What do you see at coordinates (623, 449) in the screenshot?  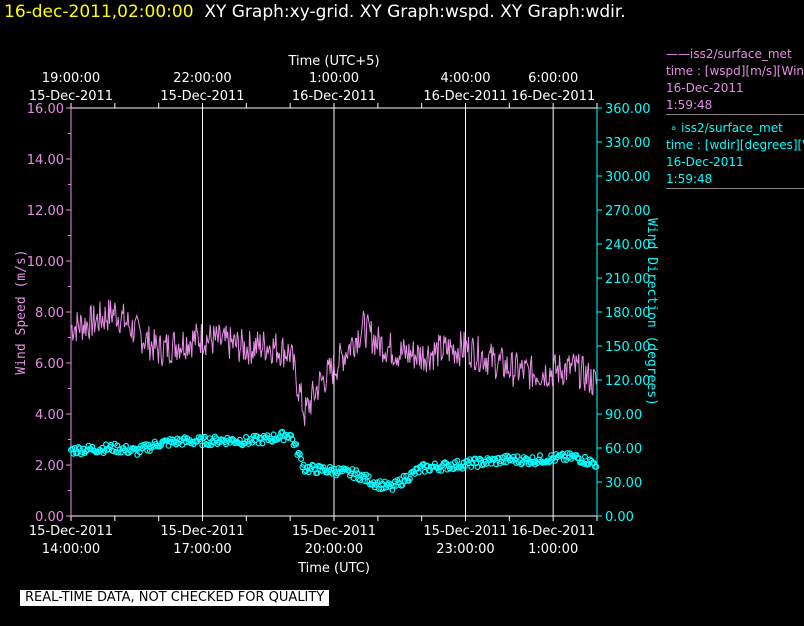 I see `y-tick-label-right: 60.00` at bounding box center [623, 449].